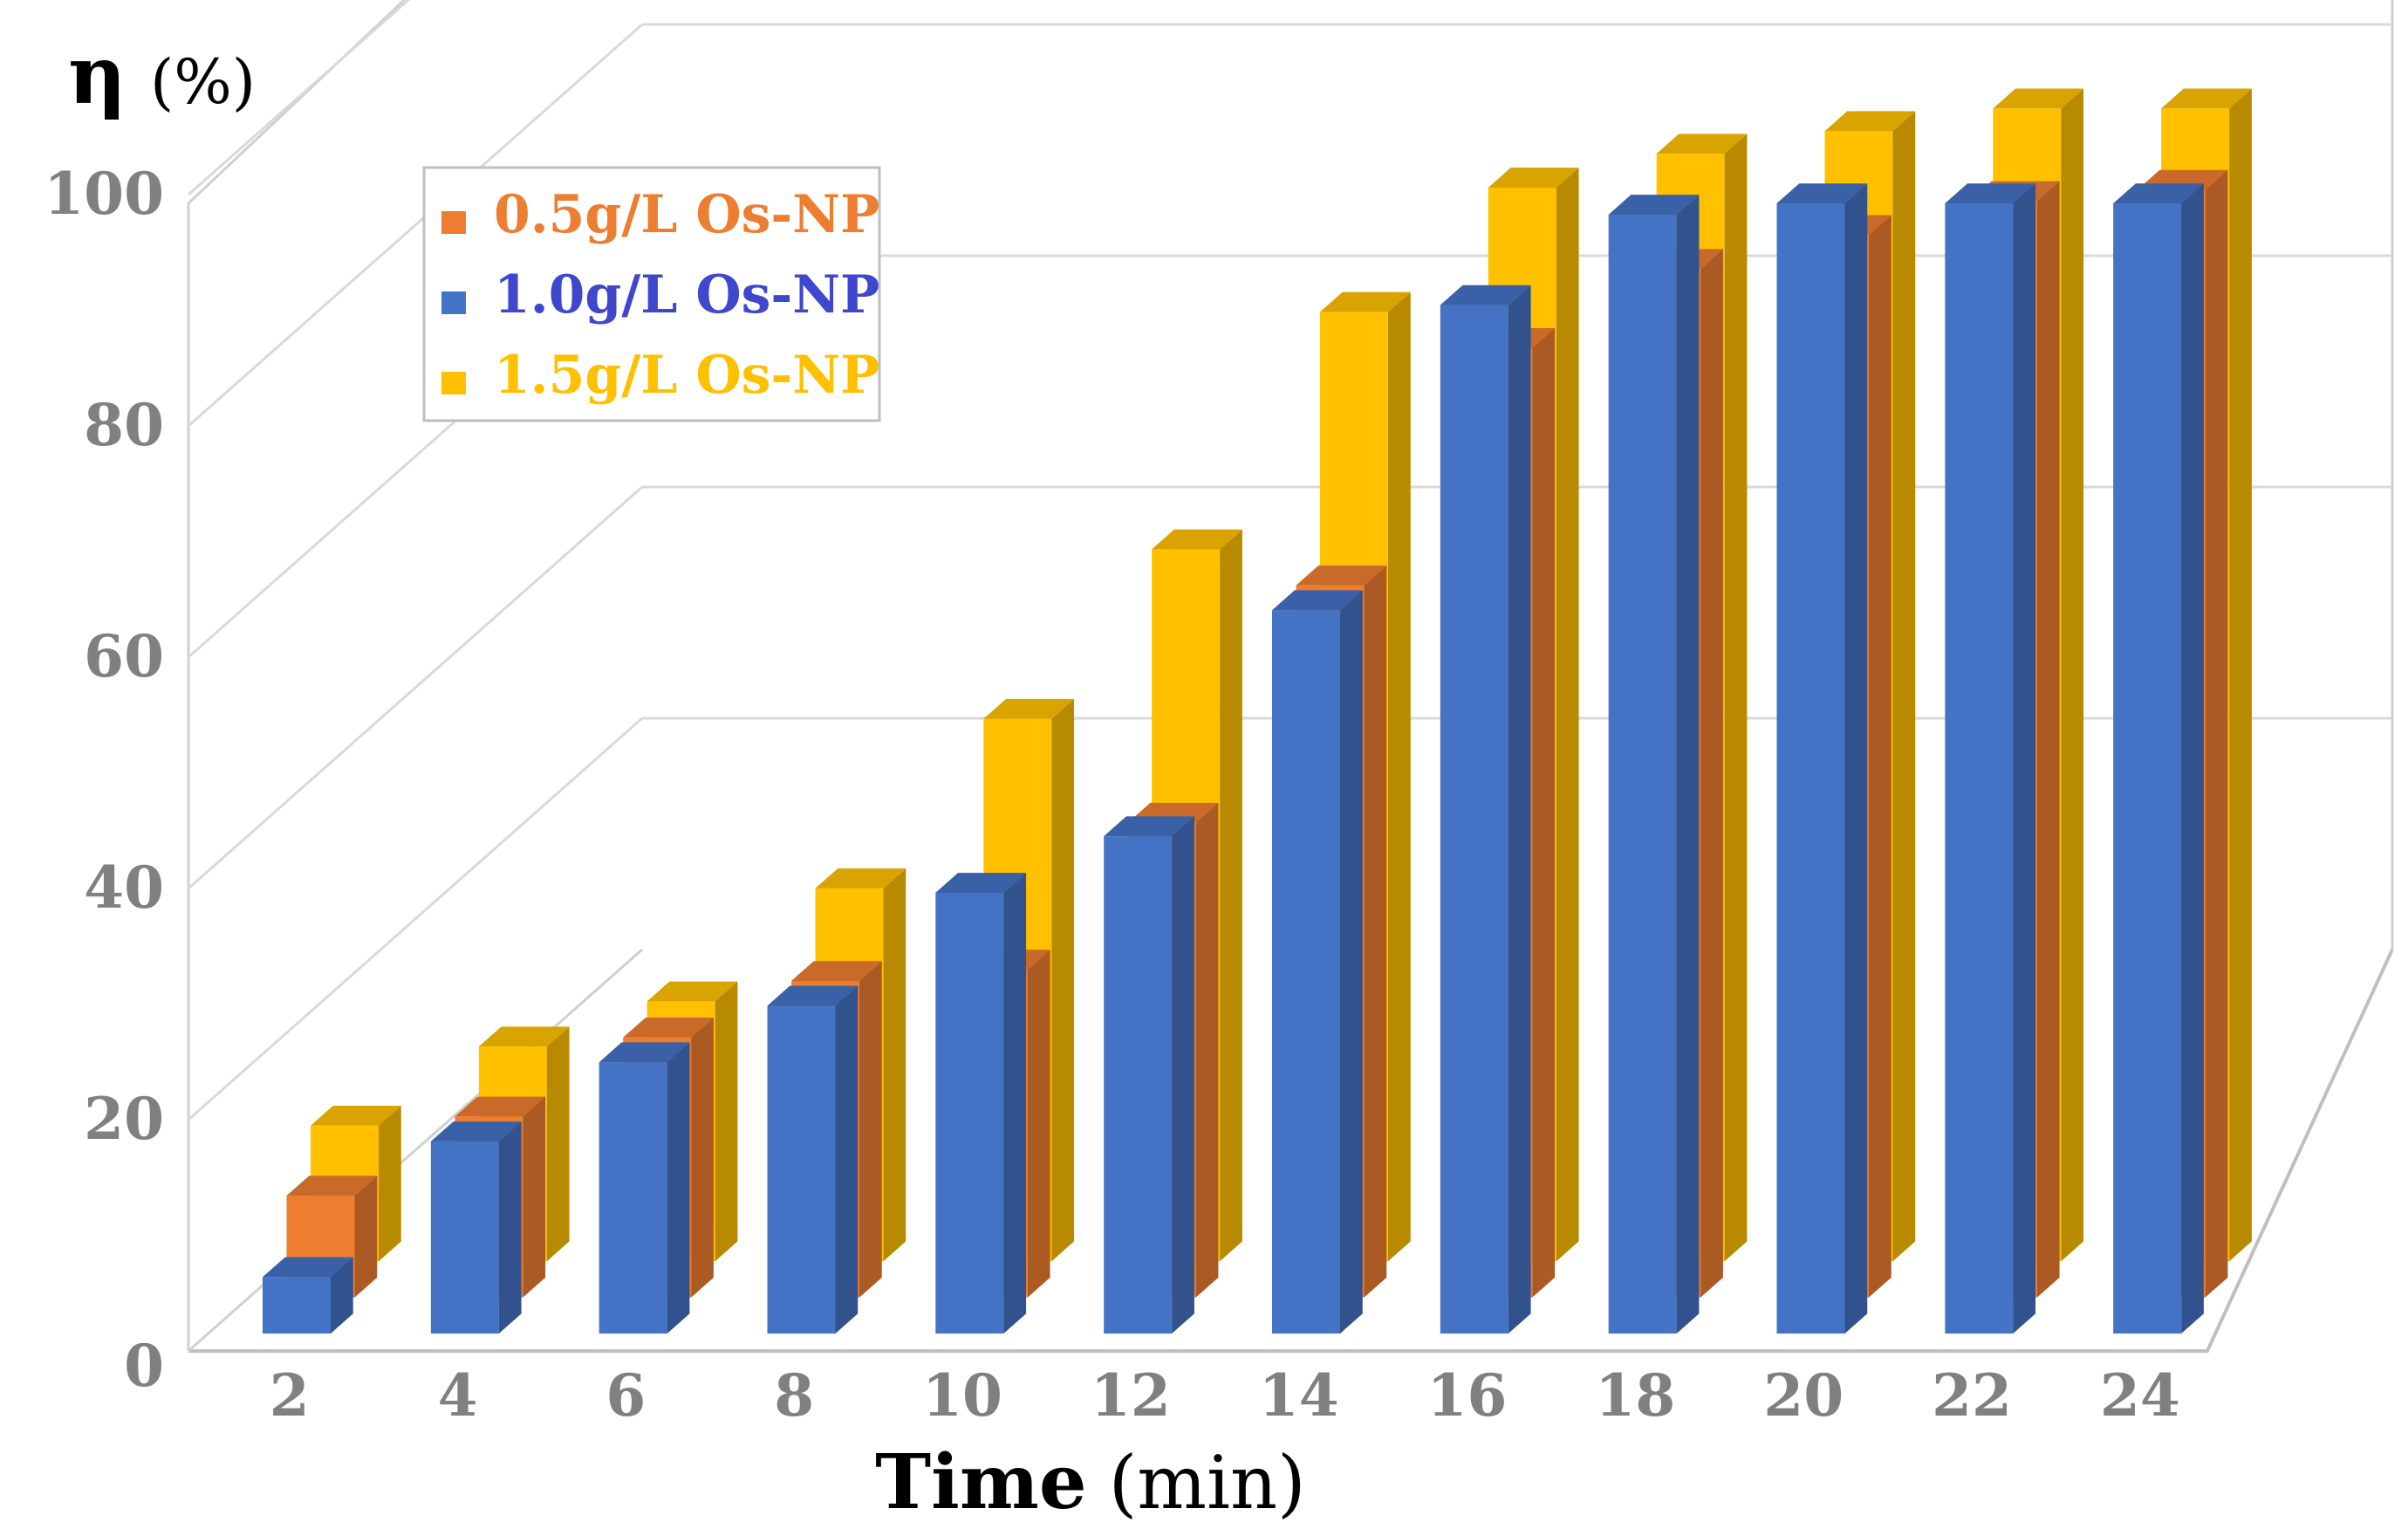  Describe the element at coordinates (794, 1395) in the screenshot. I see `x-tick-label: 8` at that location.